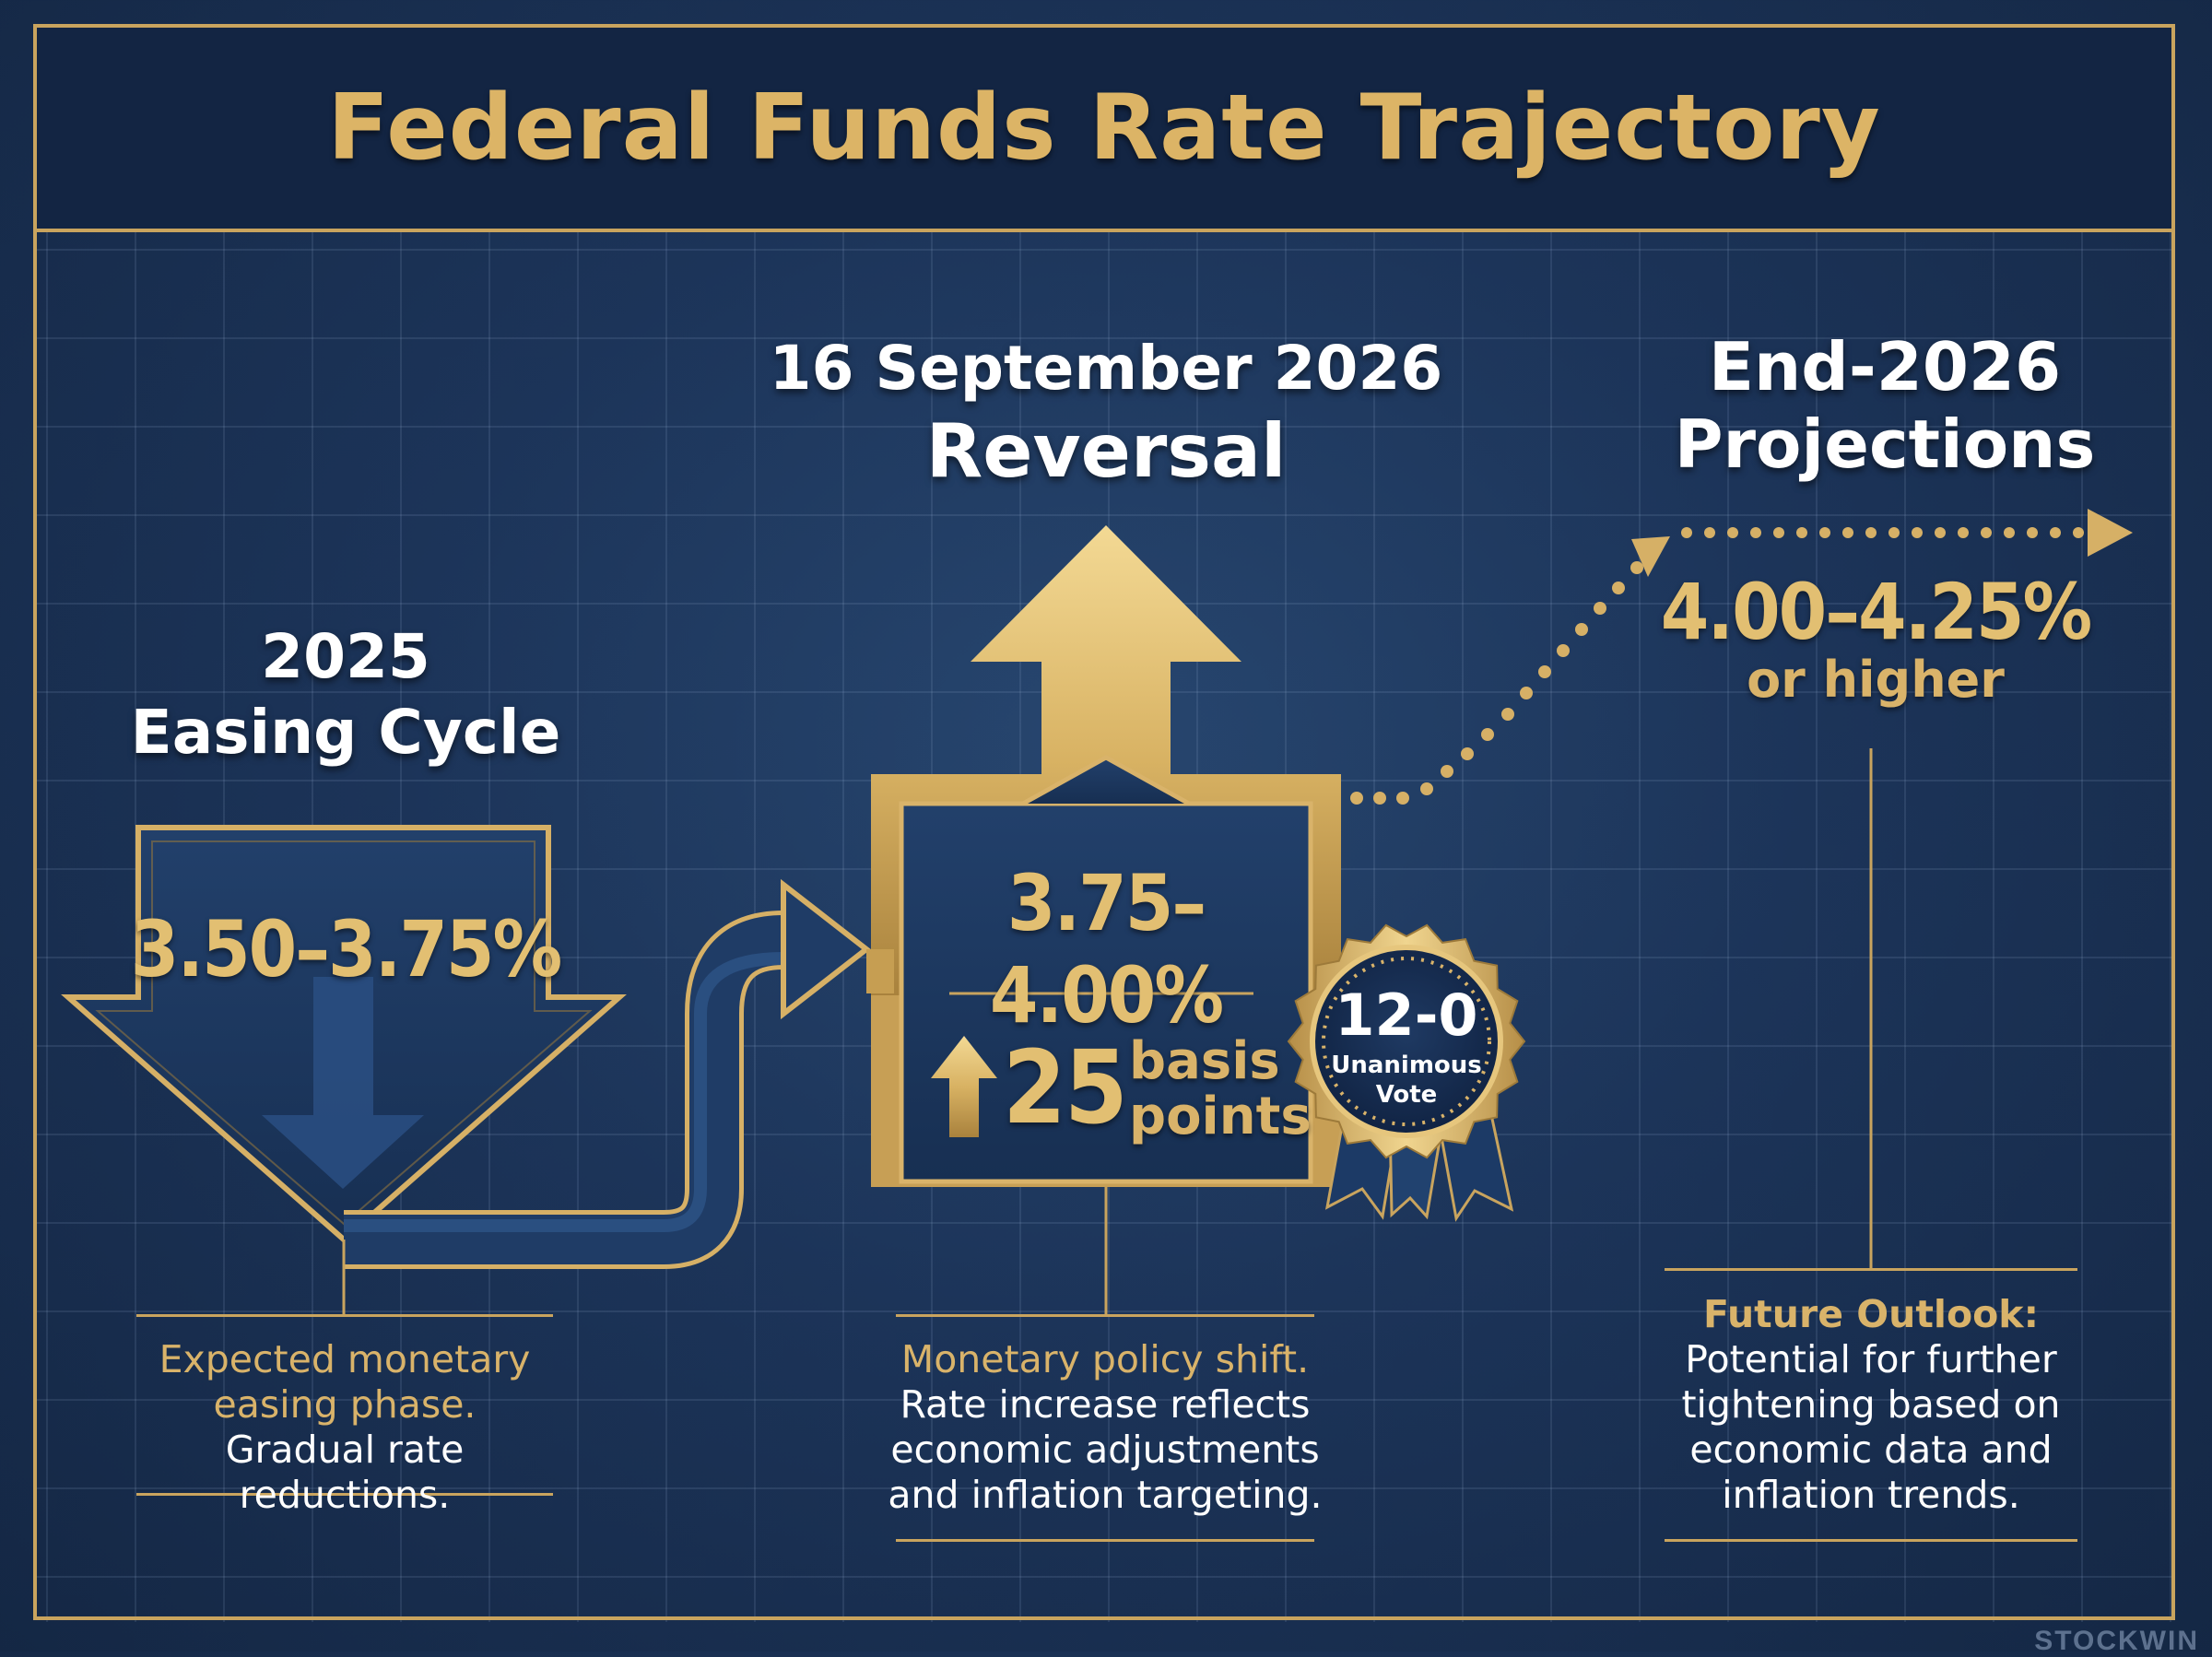 The height and width of the screenshot is (1657, 2212). I want to click on page-title: Federal Funds Rate Trajectory, so click(1104, 128).